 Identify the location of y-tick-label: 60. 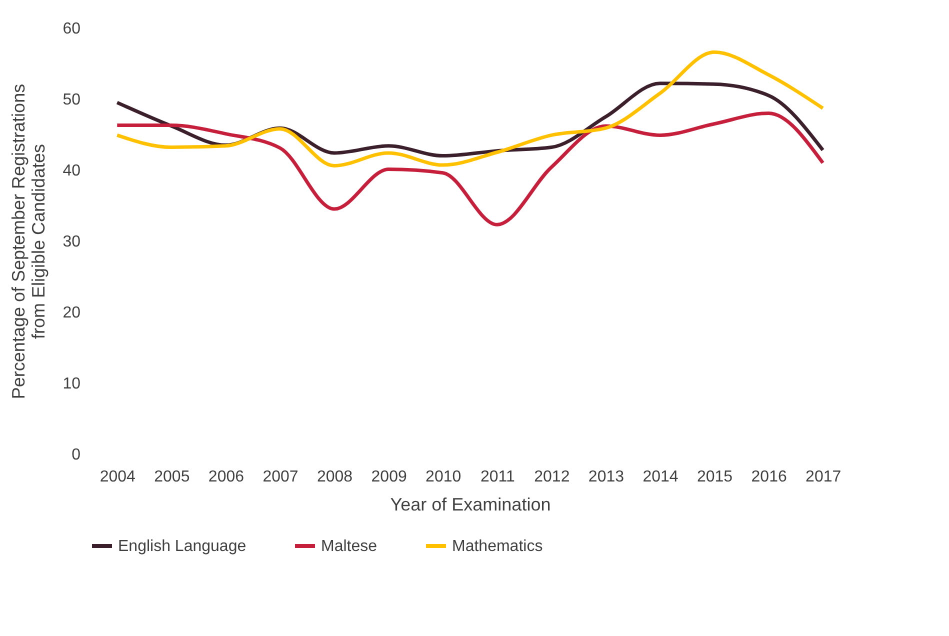
(71, 29).